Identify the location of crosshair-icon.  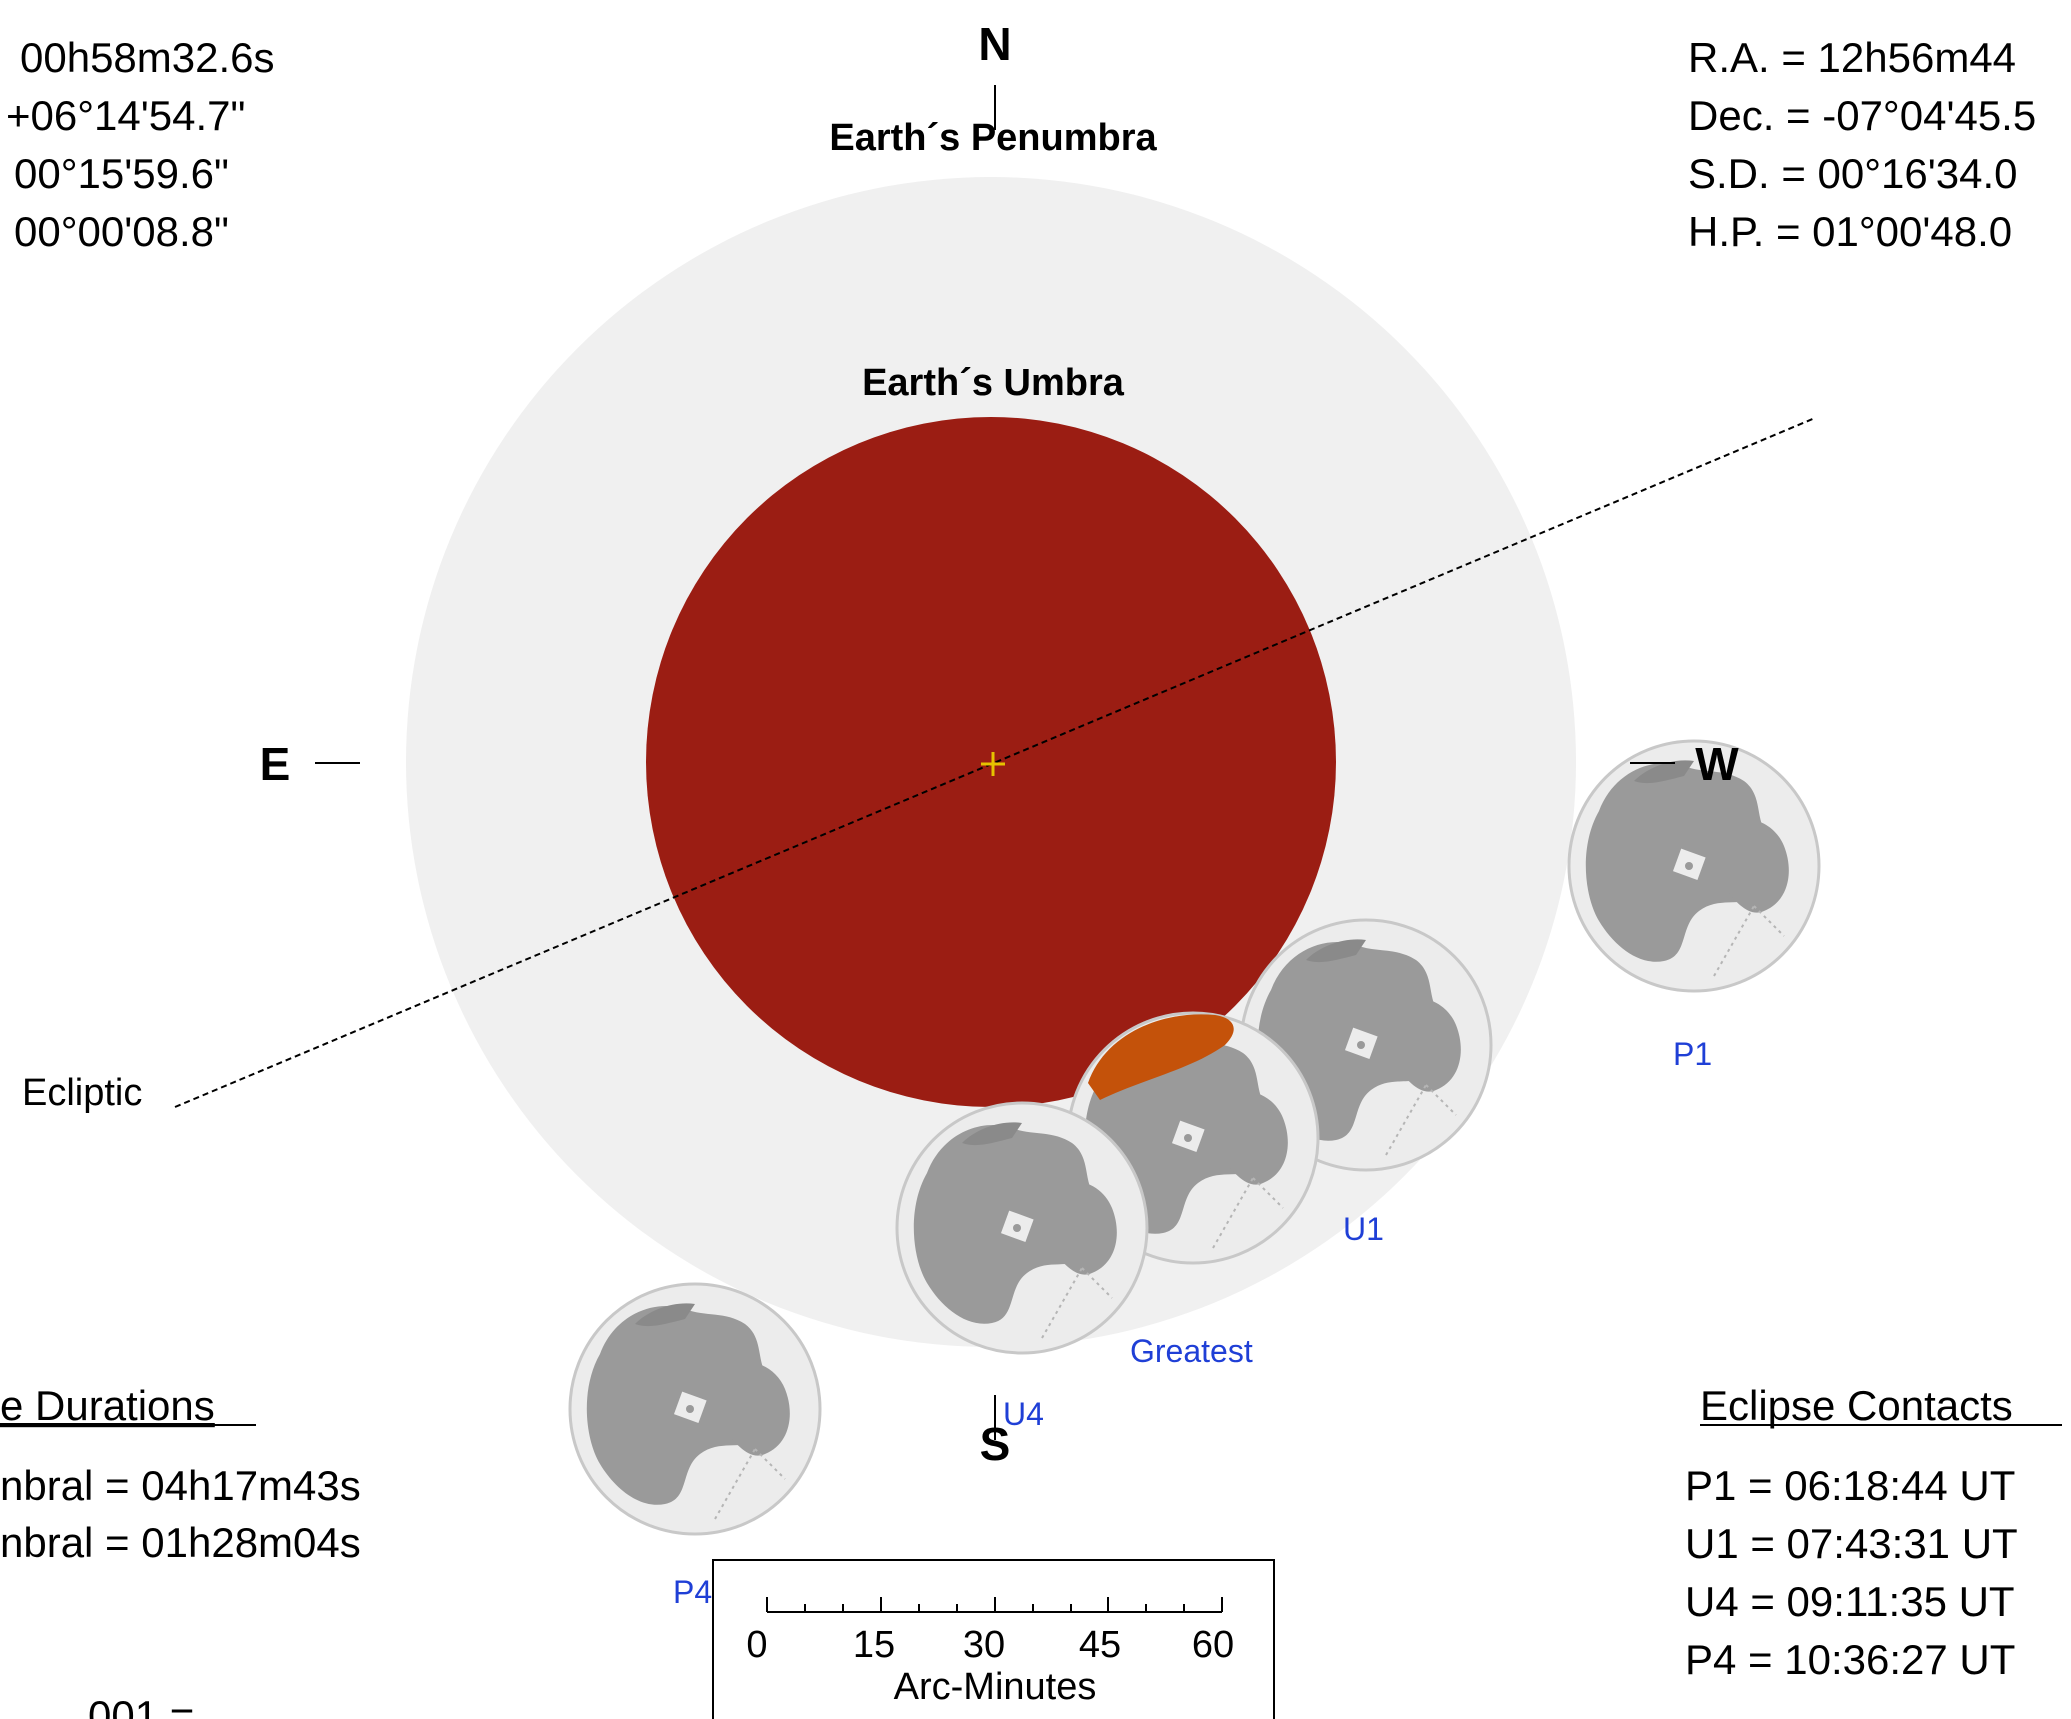
(993, 764).